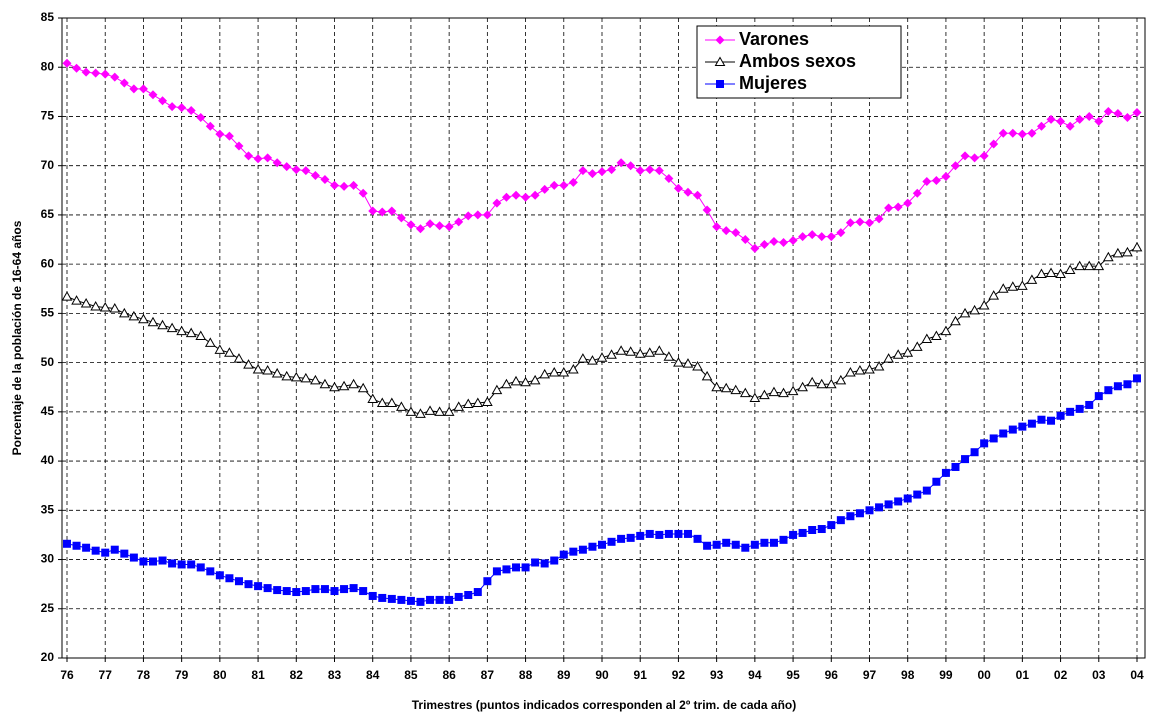 The height and width of the screenshot is (717, 1153). I want to click on x-tick-label: 91, so click(641, 675).